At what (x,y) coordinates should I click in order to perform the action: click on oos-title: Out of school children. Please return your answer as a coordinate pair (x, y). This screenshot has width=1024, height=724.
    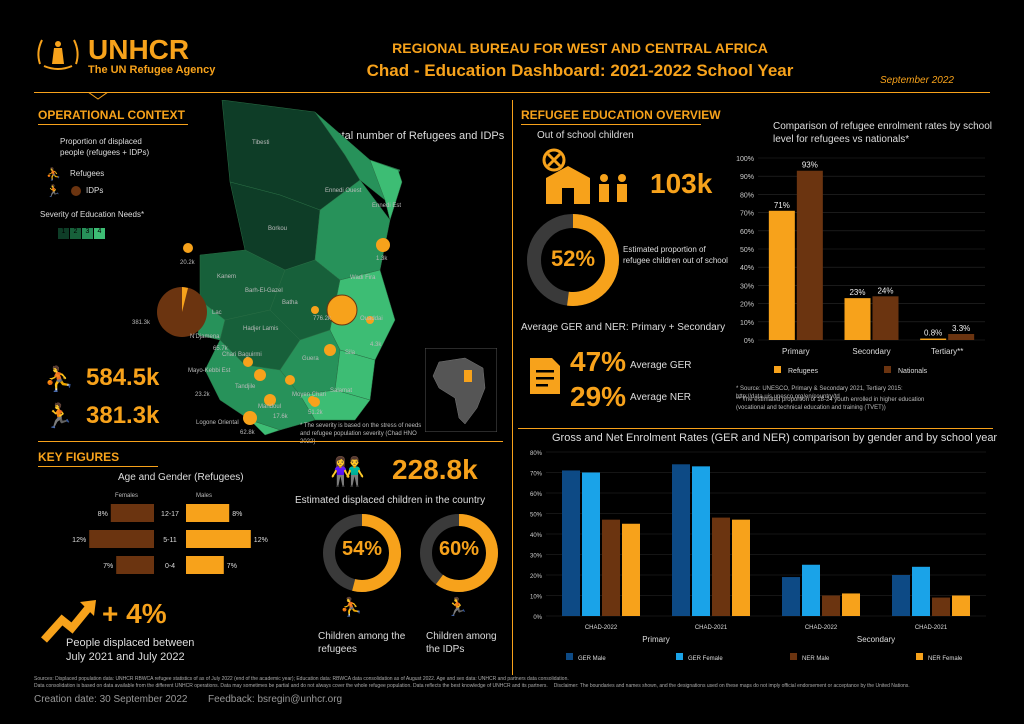
    Looking at the image, I should click on (585, 135).